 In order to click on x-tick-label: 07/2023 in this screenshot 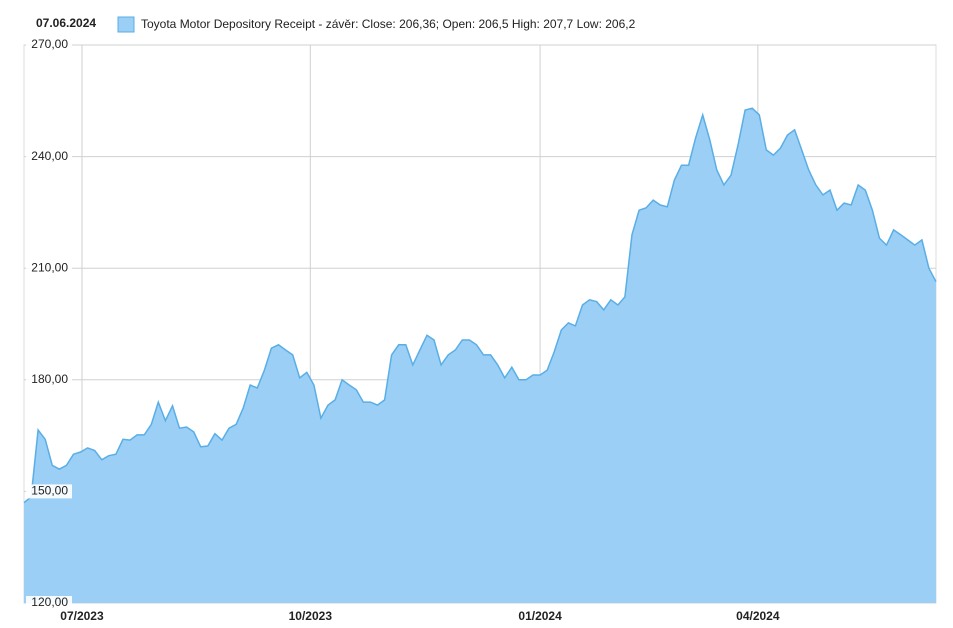, I will do `click(82, 616)`.